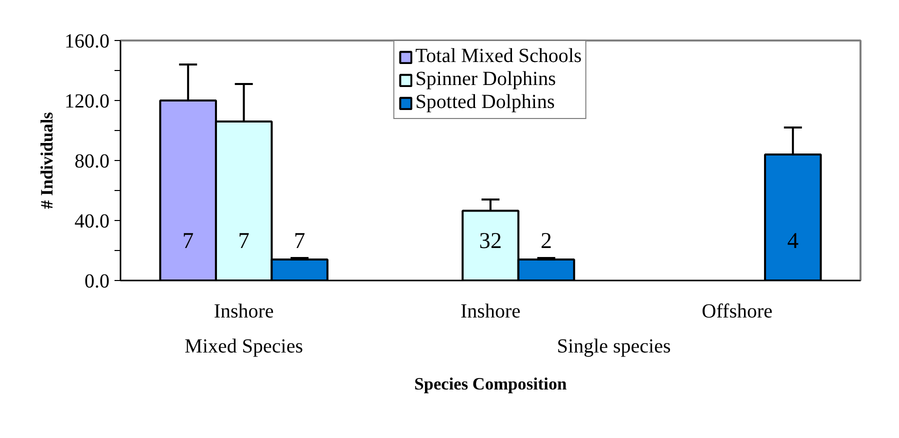  Describe the element at coordinates (87, 41) in the screenshot. I see `y-tick-label: 160.0` at that location.